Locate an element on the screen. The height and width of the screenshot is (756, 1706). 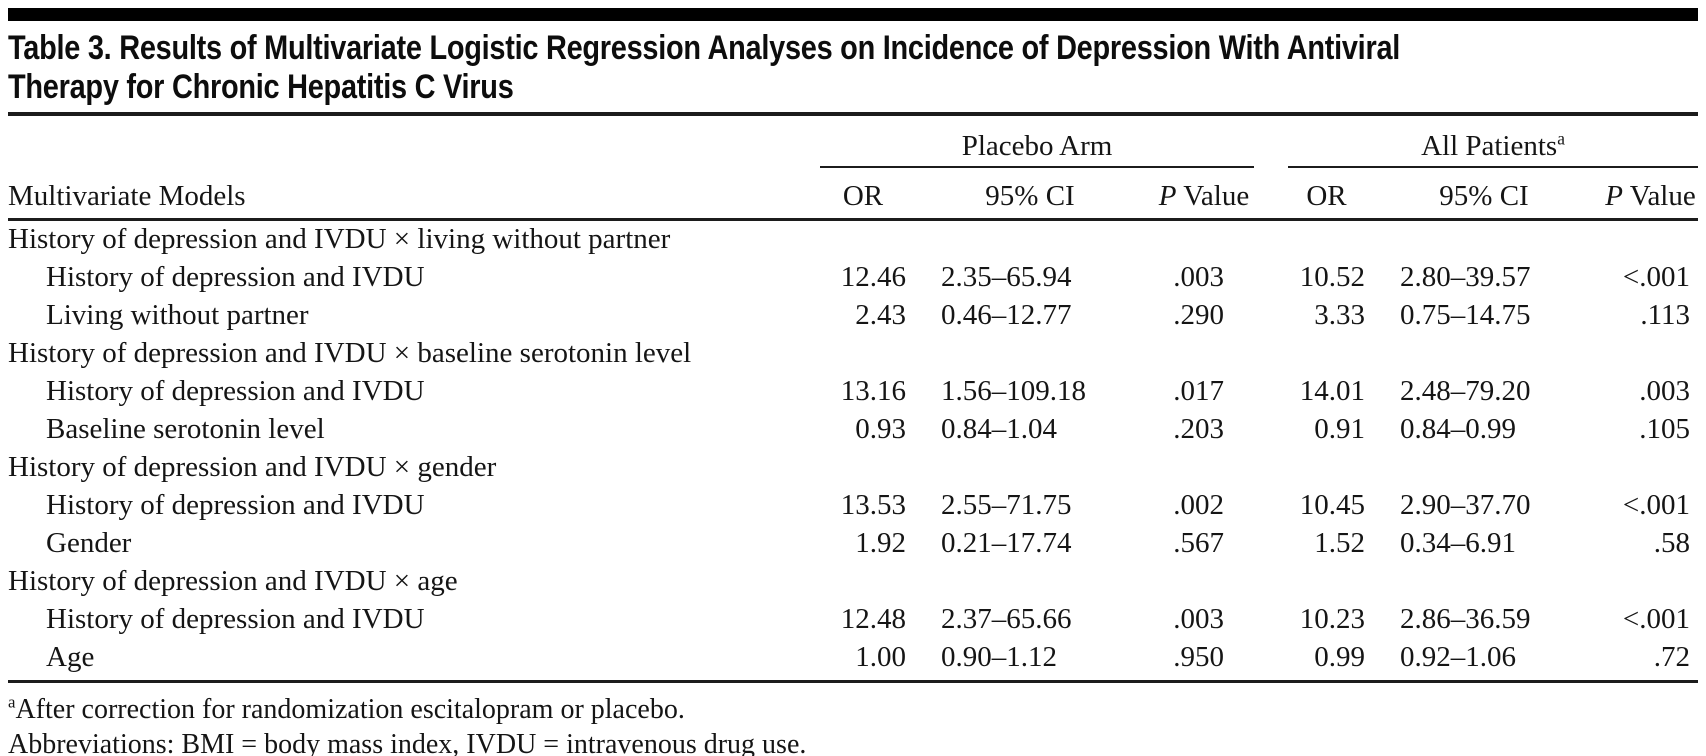
spanner-spacer is located at coordinates (414, 141).